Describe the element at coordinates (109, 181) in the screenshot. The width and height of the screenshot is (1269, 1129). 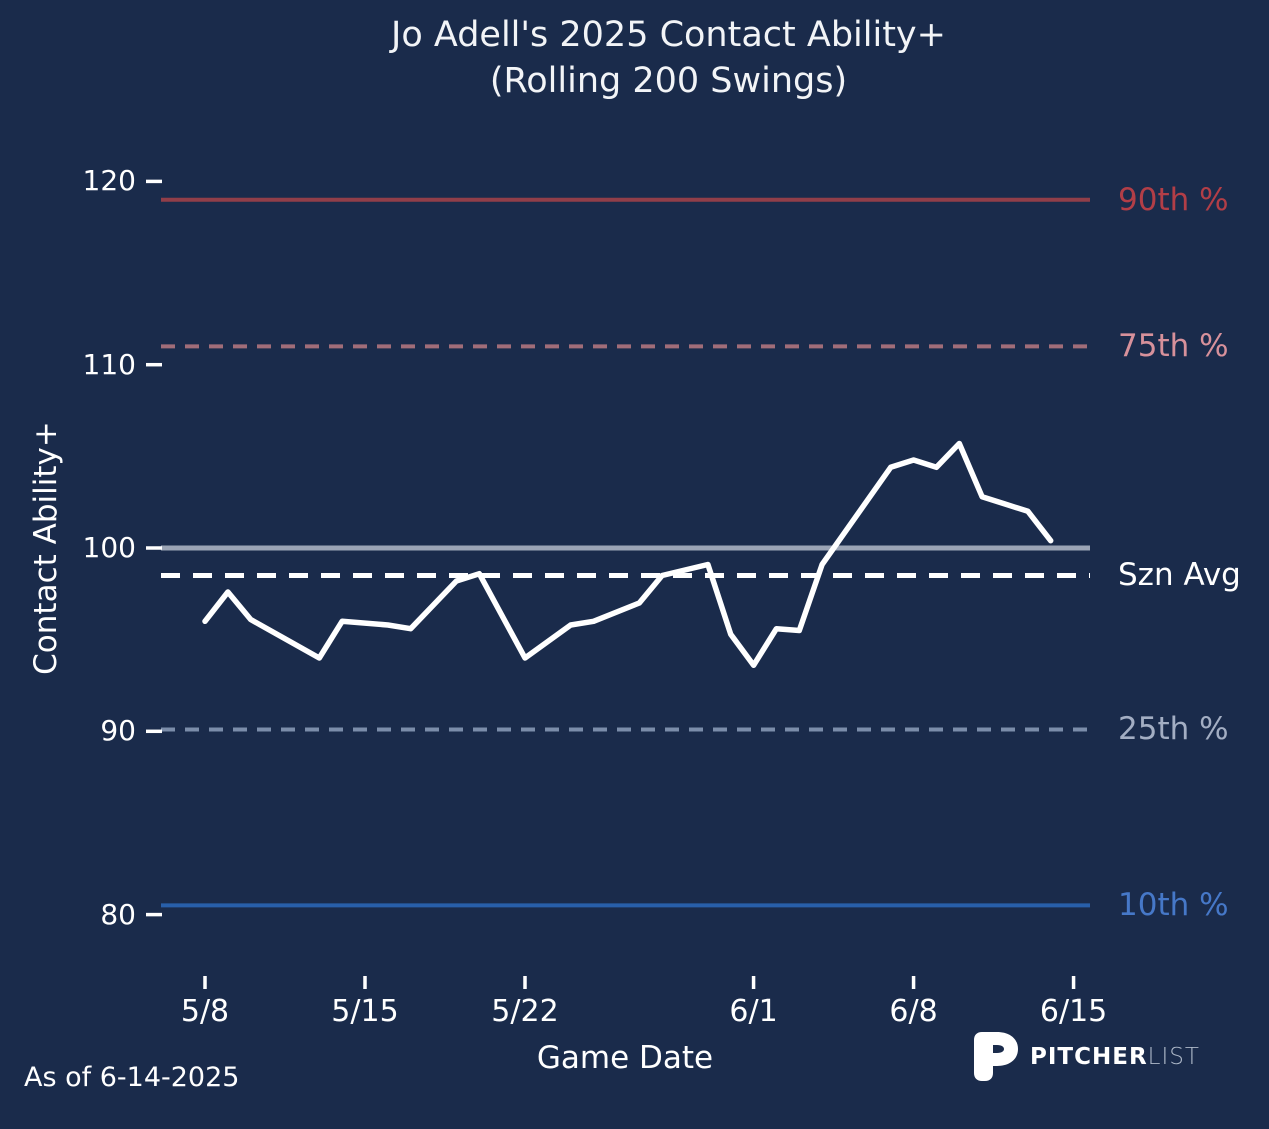
I see `y-tick-label-120: 120` at that location.